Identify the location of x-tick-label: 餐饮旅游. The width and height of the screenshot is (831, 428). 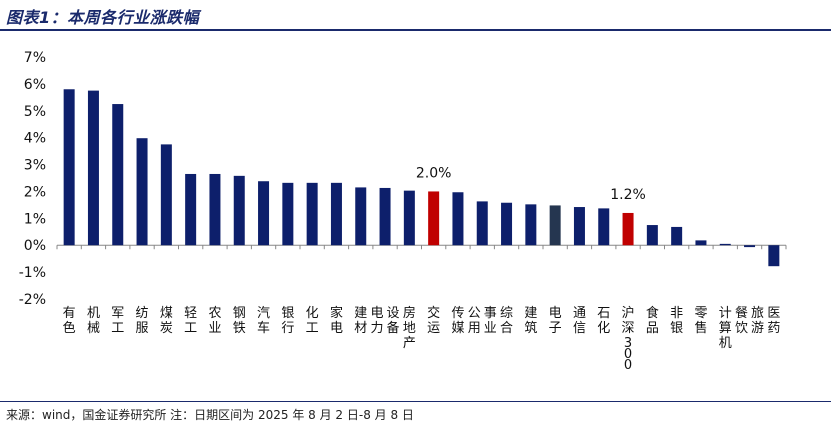
(749, 320).